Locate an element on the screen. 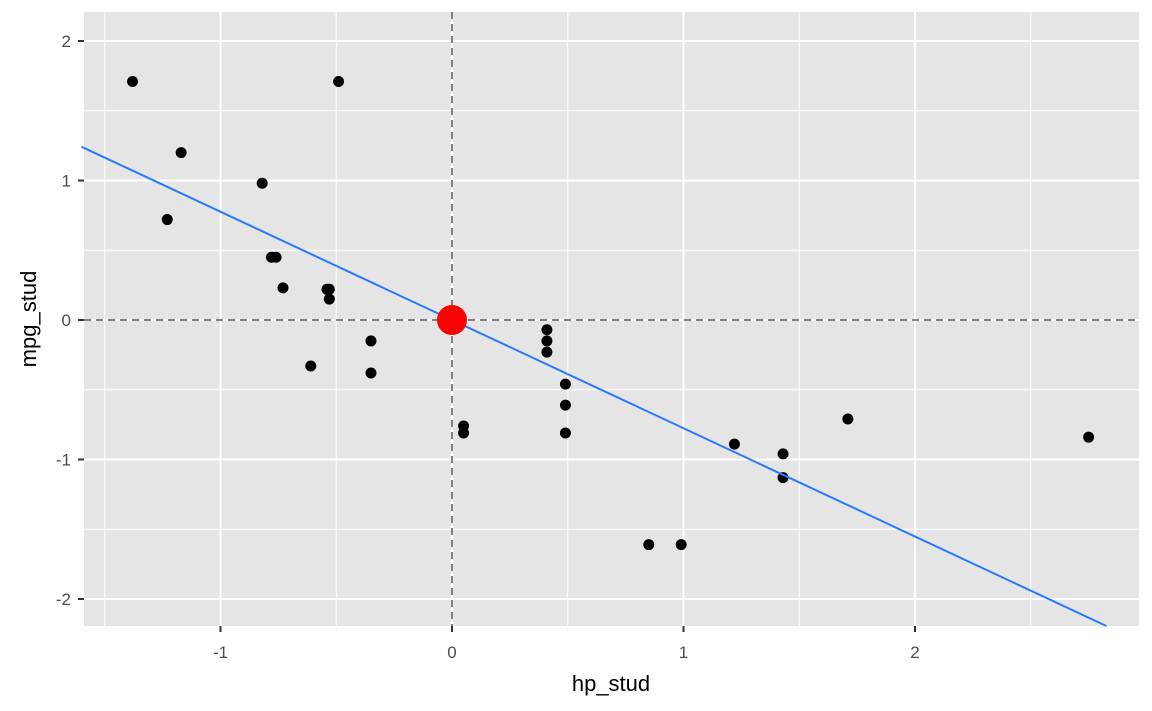  x-tick-label: 1 is located at coordinates (683, 652).